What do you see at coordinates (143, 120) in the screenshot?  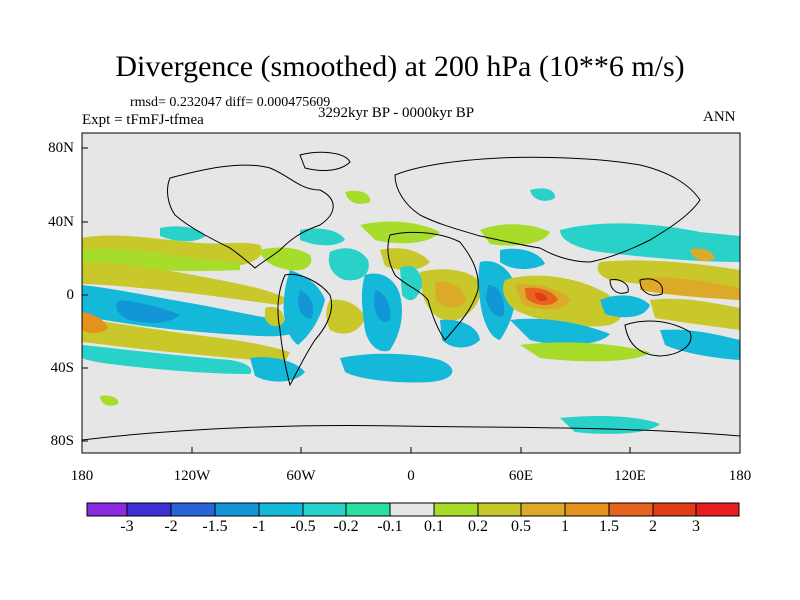 I see `experiment-label: Expt = tFmFJ-tfmea` at bounding box center [143, 120].